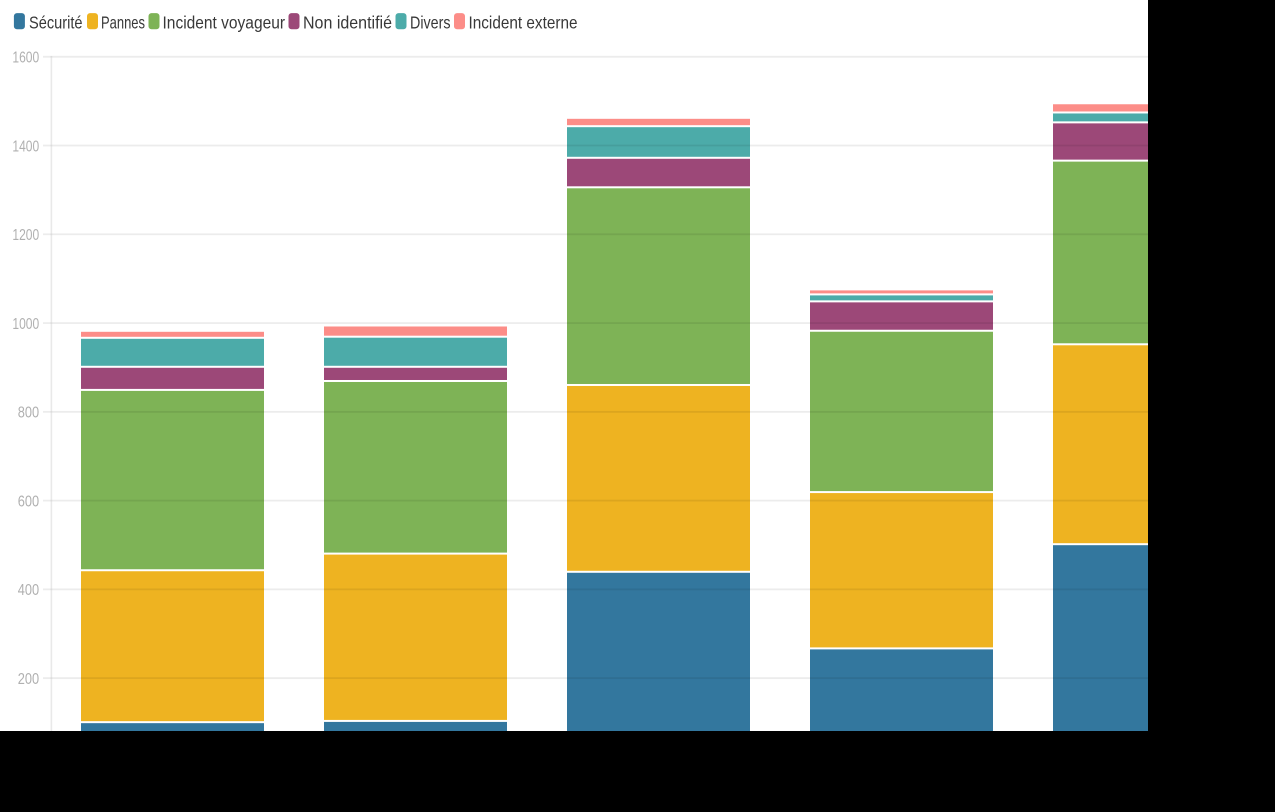  What do you see at coordinates (56, 22) in the screenshot?
I see `svg-text: Sécurité` at bounding box center [56, 22].